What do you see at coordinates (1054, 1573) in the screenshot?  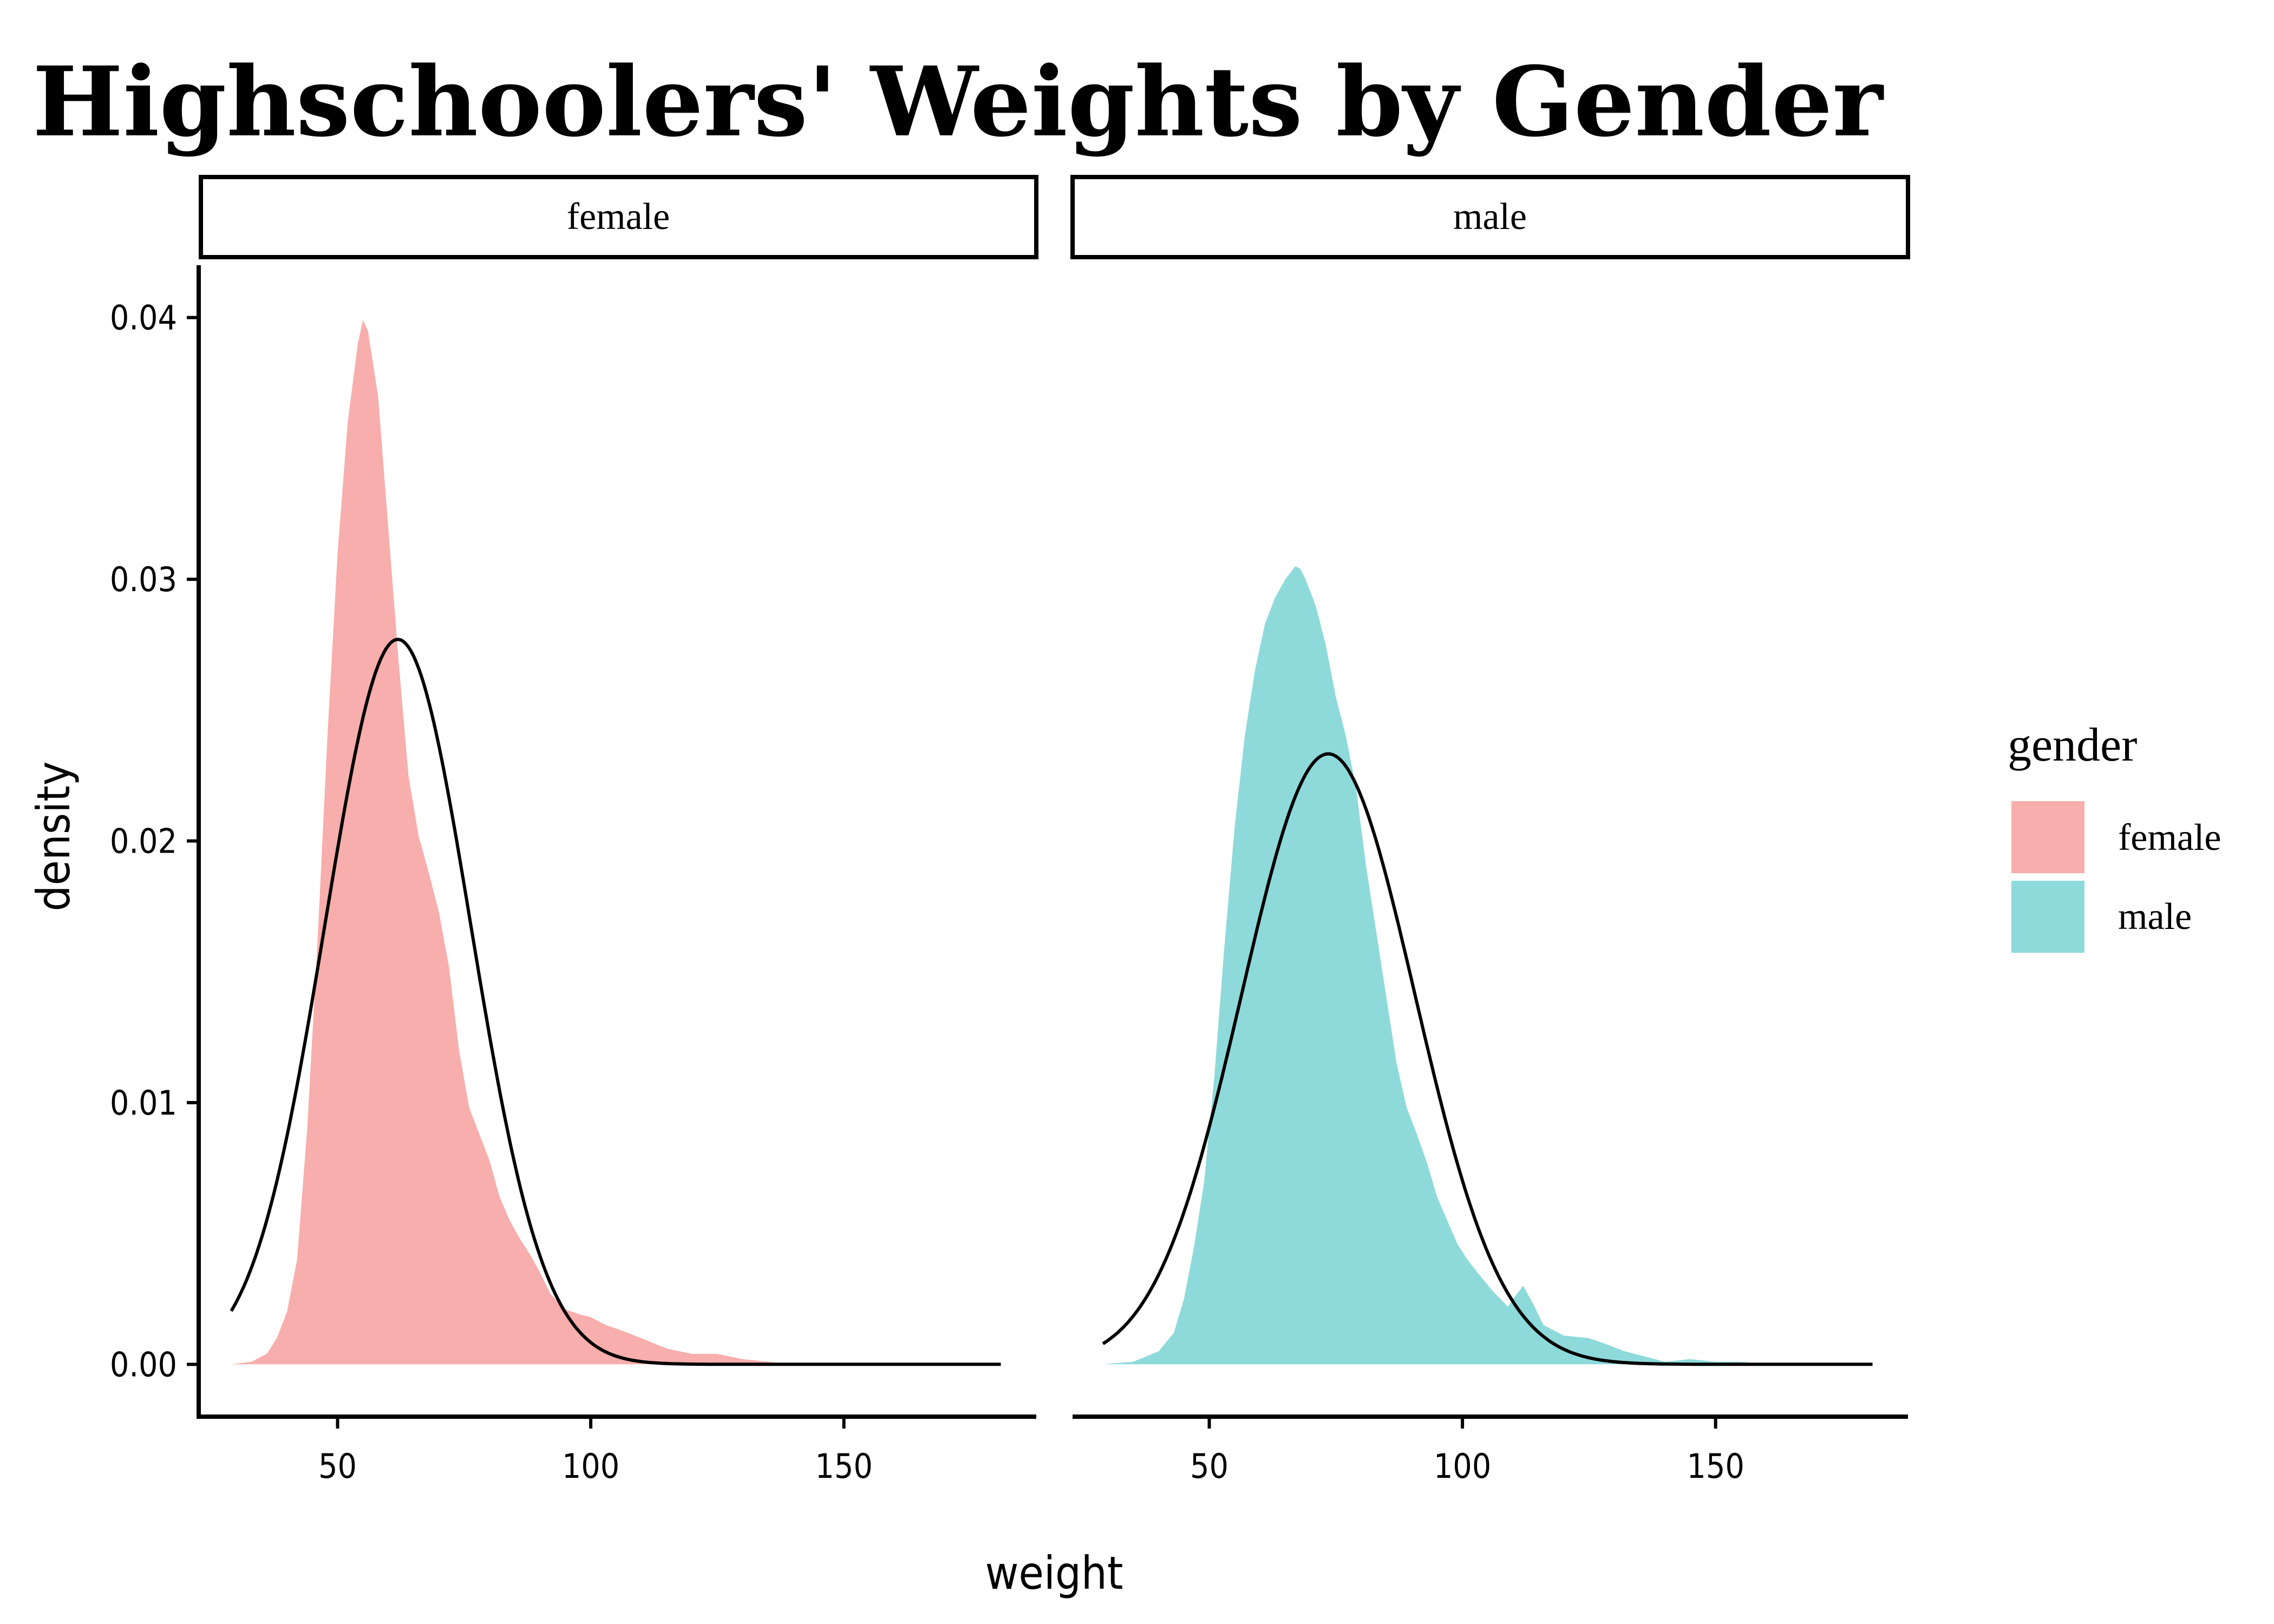 I see `x-axis-title: weight` at bounding box center [1054, 1573].